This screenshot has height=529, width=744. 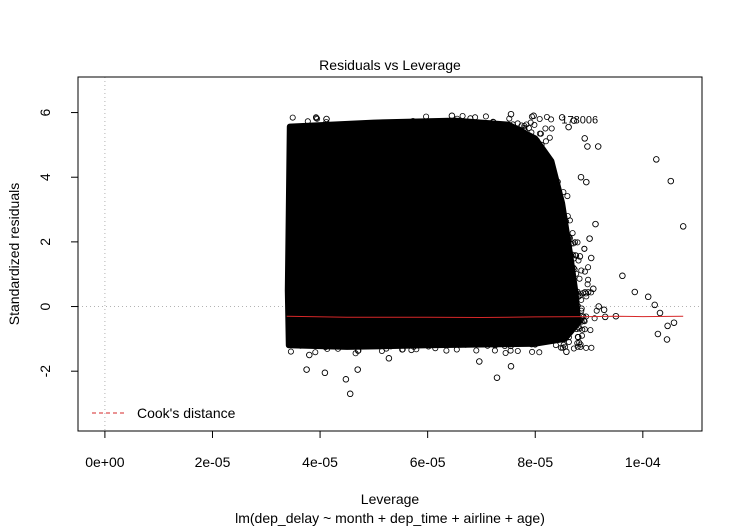 What do you see at coordinates (390, 65) in the screenshot?
I see `chart-title: Residuals vs Leverage` at bounding box center [390, 65].